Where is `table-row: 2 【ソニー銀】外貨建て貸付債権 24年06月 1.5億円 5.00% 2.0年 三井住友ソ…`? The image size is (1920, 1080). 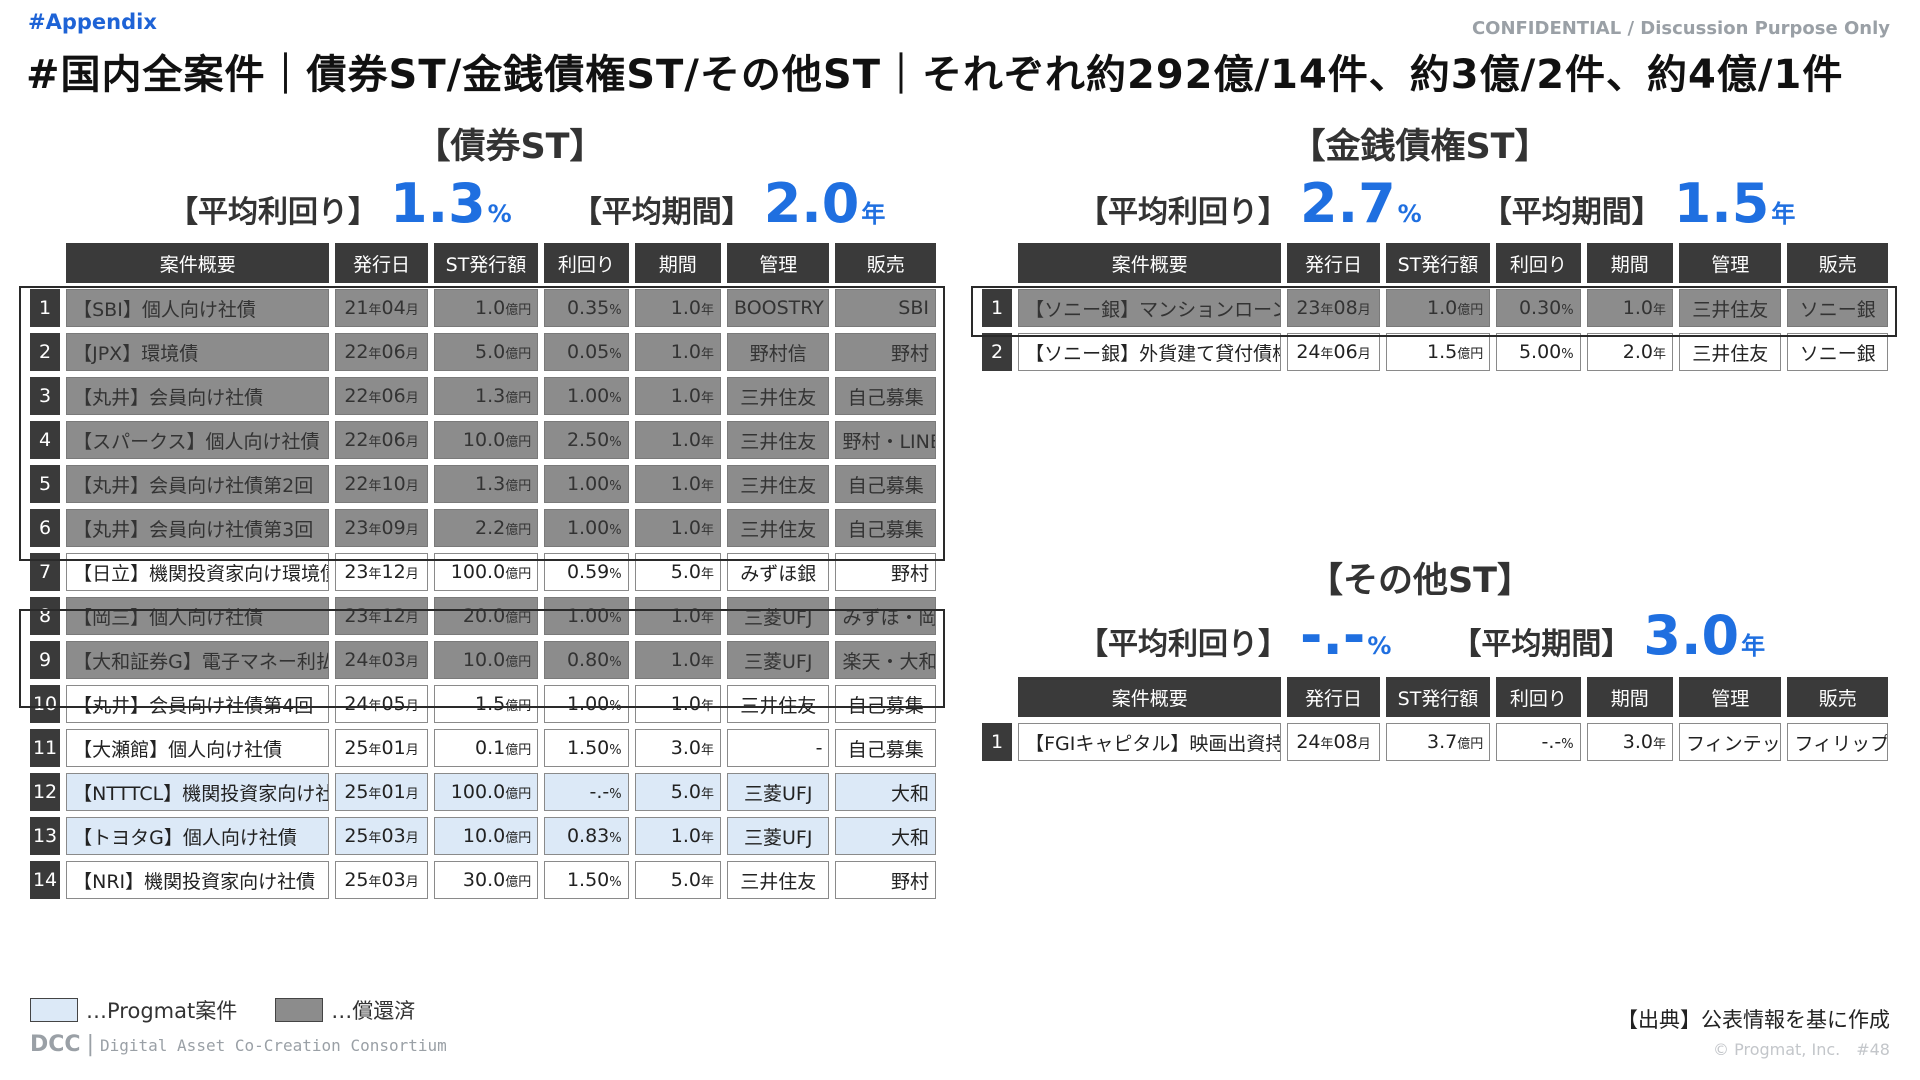
table-row: 2 【ソニー銀】外貨建て貸付債権 24年06月 1.5億円 5.00% 2.0年 三井住友ソ… is located at coordinates (1435, 352).